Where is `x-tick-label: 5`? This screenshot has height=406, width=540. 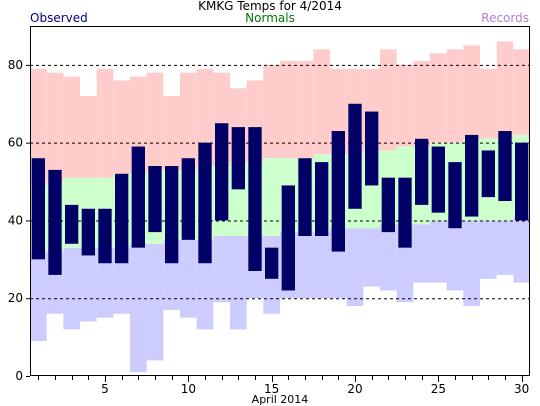 x-tick-label: 5 is located at coordinates (105, 389).